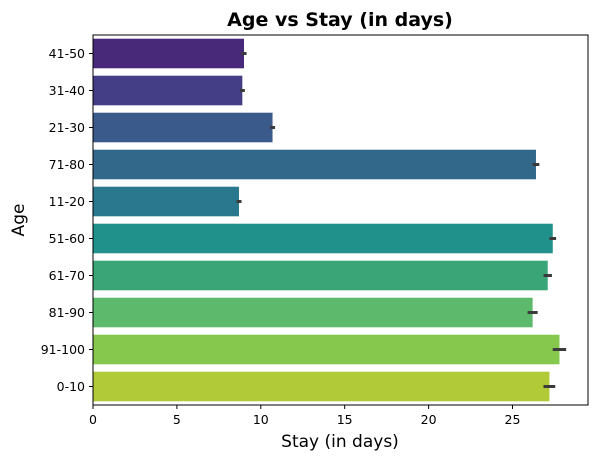  What do you see at coordinates (261, 419) in the screenshot?
I see `x-tick-label: 10` at bounding box center [261, 419].